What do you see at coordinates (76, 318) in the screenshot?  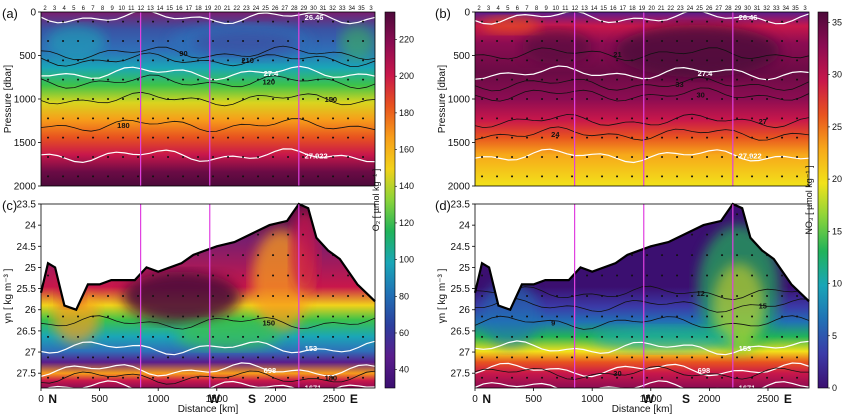 I see `field-feature` at bounding box center [76, 318].